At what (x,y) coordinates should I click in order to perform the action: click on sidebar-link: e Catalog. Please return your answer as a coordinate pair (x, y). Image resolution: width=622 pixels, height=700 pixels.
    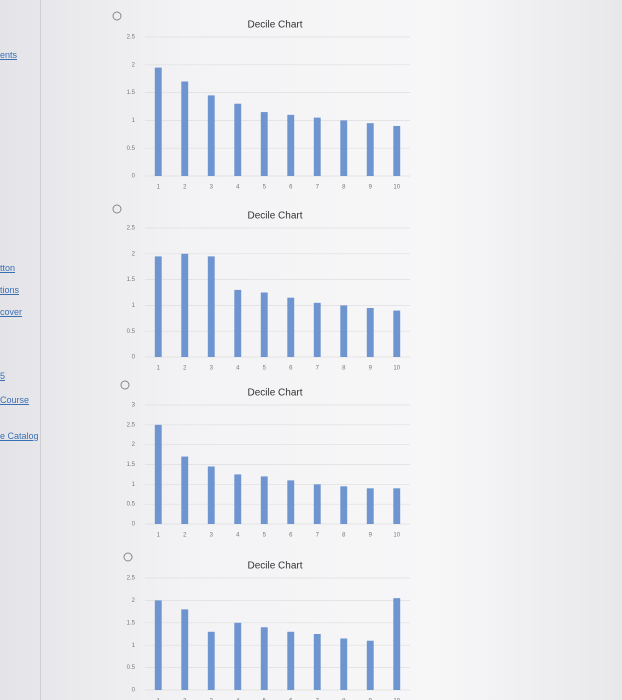
    Looking at the image, I should click on (19, 436).